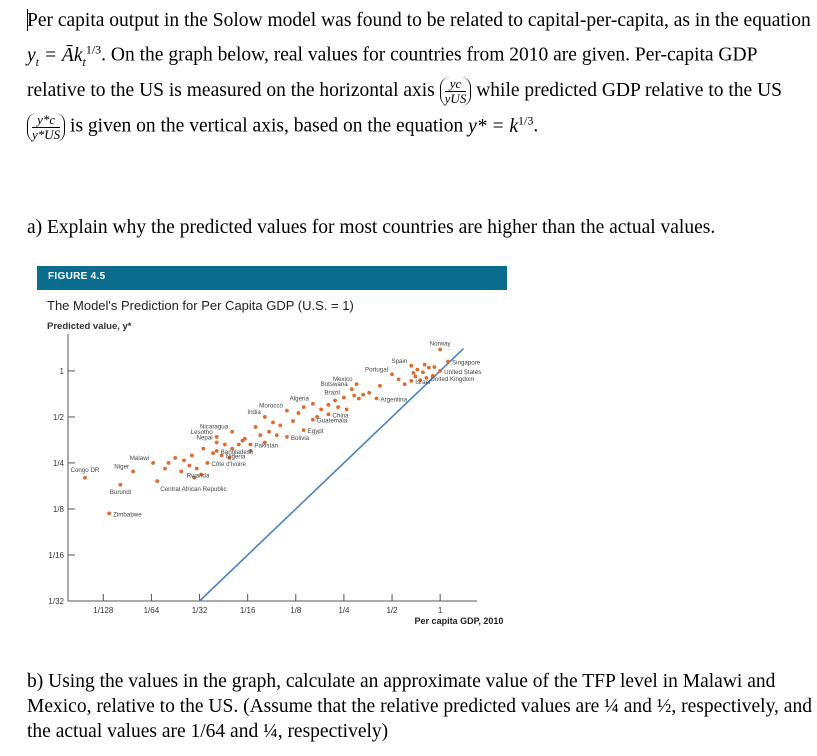 This screenshot has height=756, width=817. What do you see at coordinates (344, 610) in the screenshot?
I see `x-tick-label: 1/4` at bounding box center [344, 610].